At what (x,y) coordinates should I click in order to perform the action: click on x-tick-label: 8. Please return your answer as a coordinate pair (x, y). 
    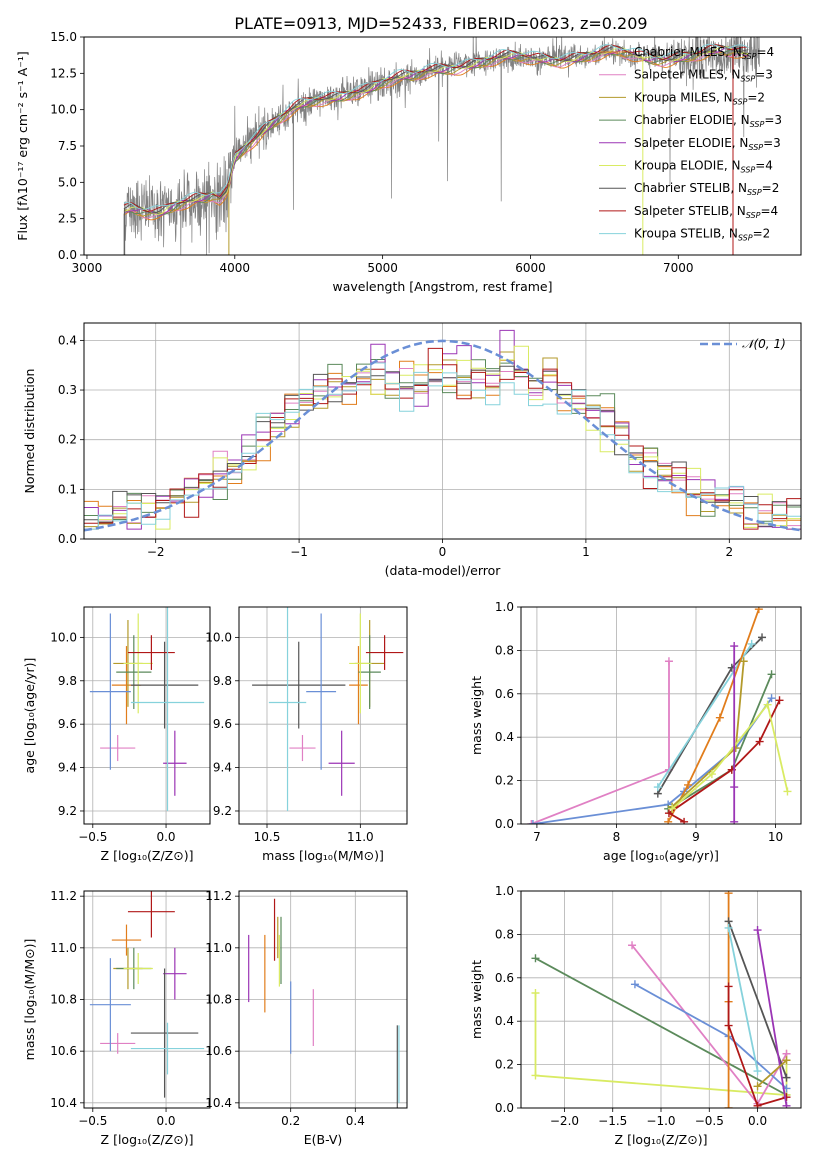
    Looking at the image, I should click on (617, 837).